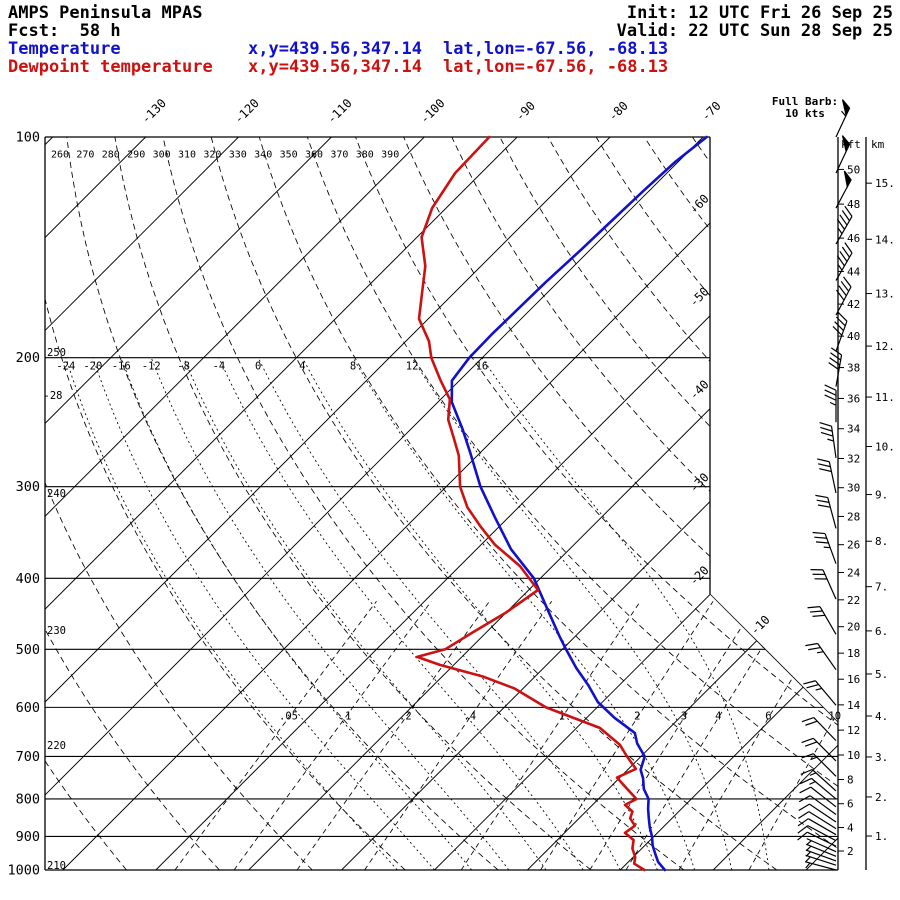 The height and width of the screenshot is (900, 900). Describe the element at coordinates (335, 67) in the screenshot. I see `legend-dewpoint-xy: x,y=439.56,347.14` at that location.